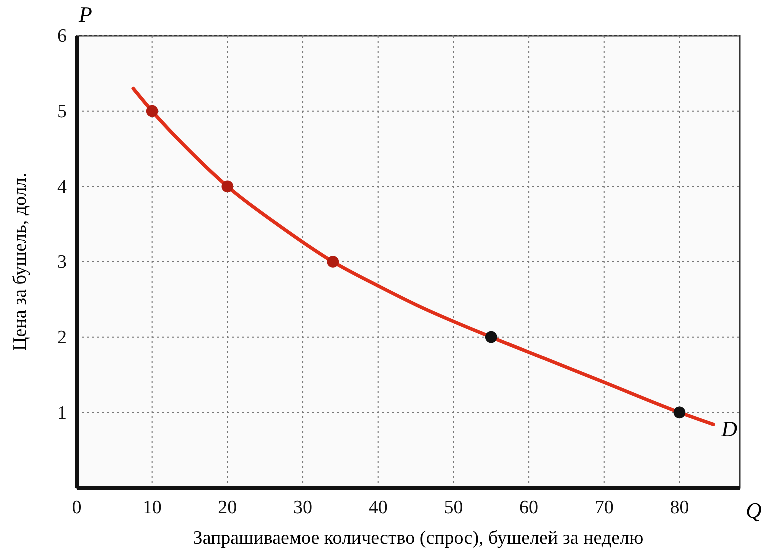 The height and width of the screenshot is (556, 772). What do you see at coordinates (303, 507) in the screenshot?
I see `x-tick-label: 30` at bounding box center [303, 507].